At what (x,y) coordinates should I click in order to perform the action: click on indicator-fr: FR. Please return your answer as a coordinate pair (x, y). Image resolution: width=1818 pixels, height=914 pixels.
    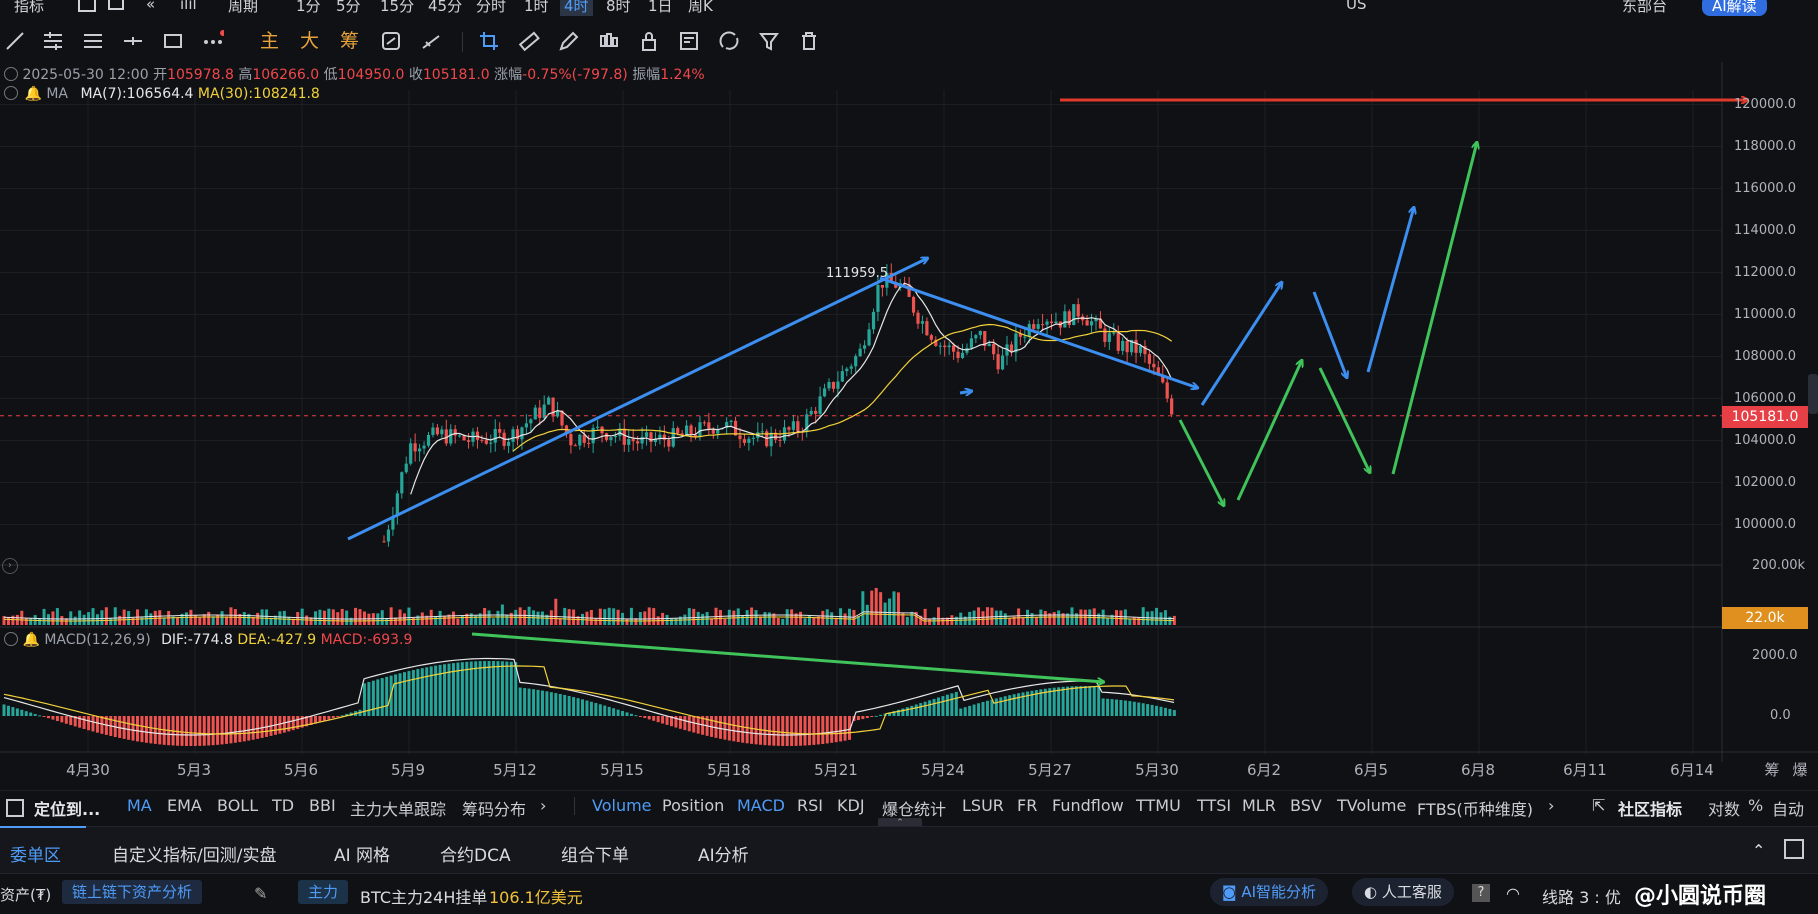
    Looking at the image, I should click on (1027, 805).